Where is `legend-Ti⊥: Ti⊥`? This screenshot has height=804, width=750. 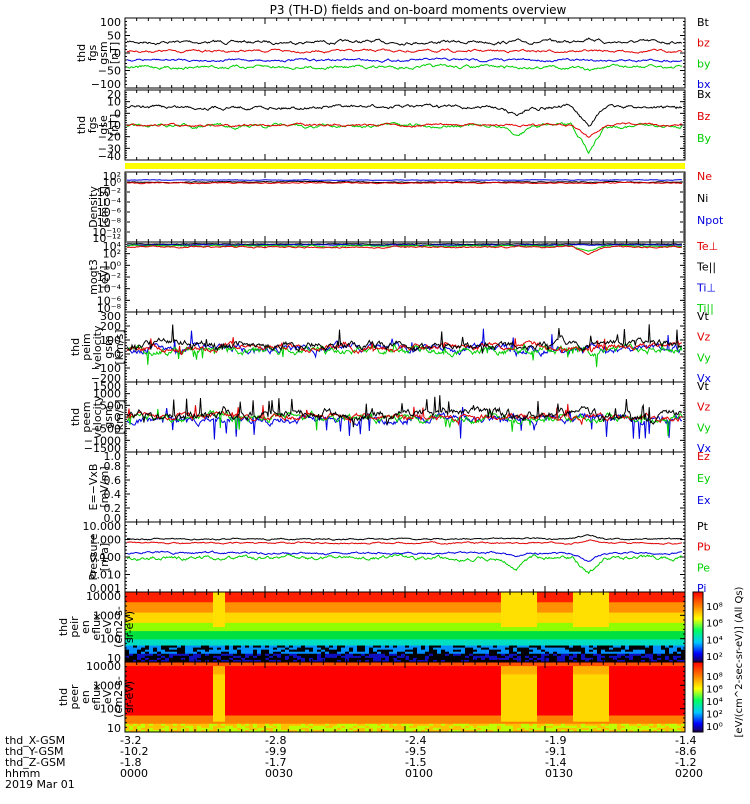
legend-Ti⊥: Ti⊥ is located at coordinates (706, 287).